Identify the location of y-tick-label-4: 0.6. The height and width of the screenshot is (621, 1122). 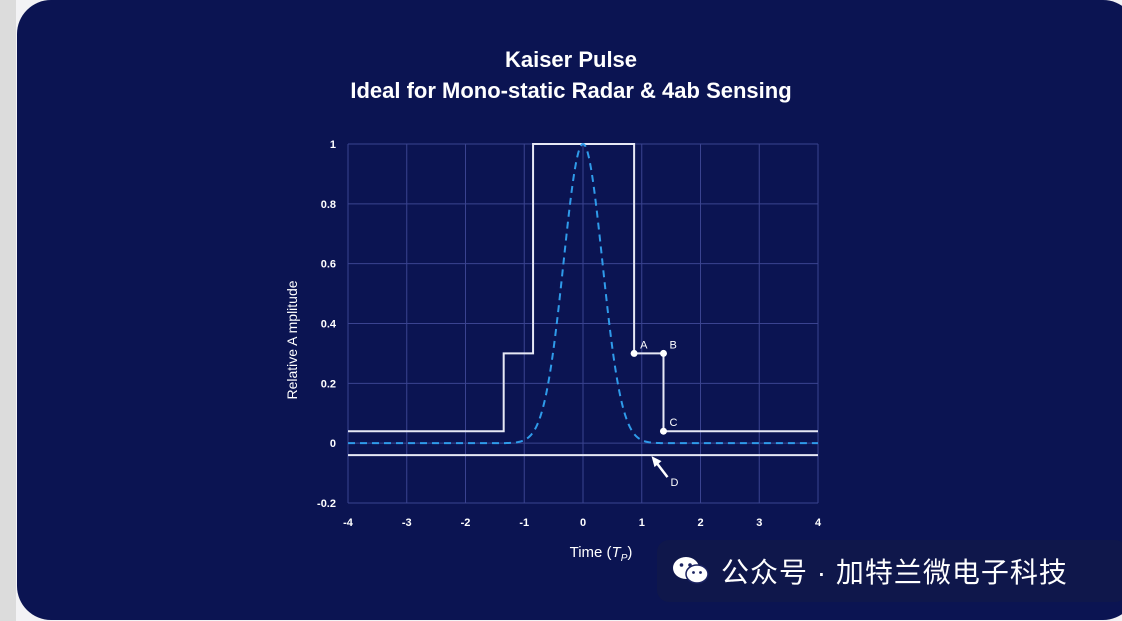
(328, 265).